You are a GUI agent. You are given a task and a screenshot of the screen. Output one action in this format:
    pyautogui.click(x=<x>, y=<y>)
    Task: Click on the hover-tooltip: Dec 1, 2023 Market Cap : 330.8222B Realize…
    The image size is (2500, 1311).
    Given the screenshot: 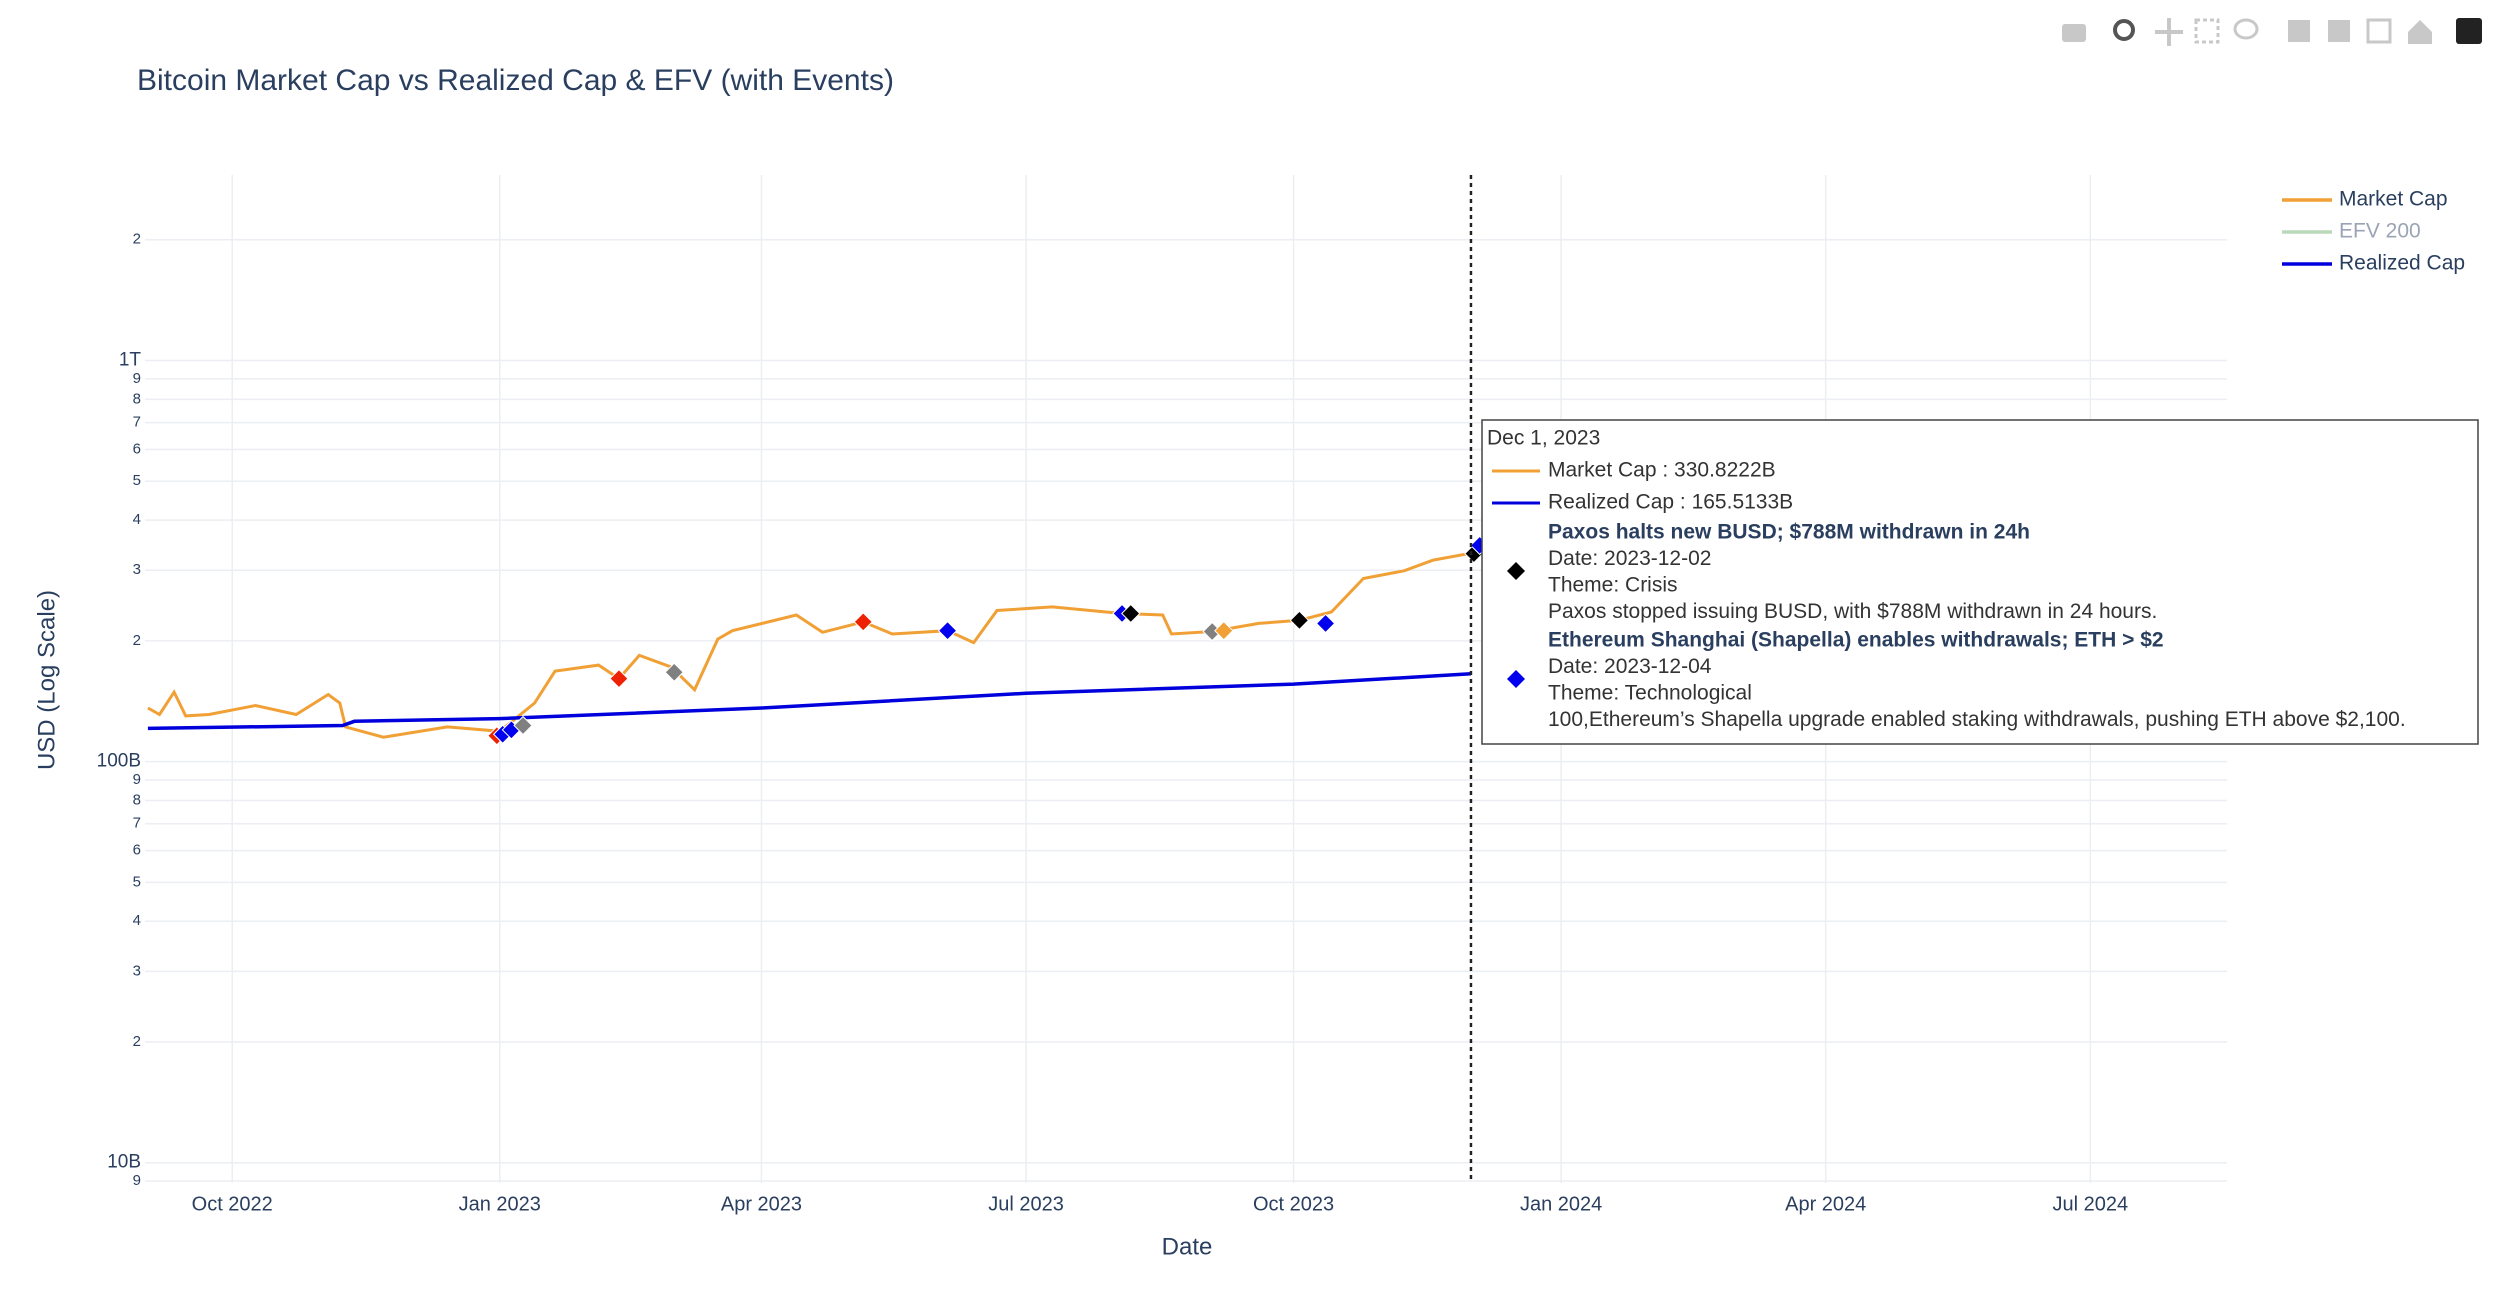 What is the action you would take?
    pyautogui.click(x=1980, y=582)
    